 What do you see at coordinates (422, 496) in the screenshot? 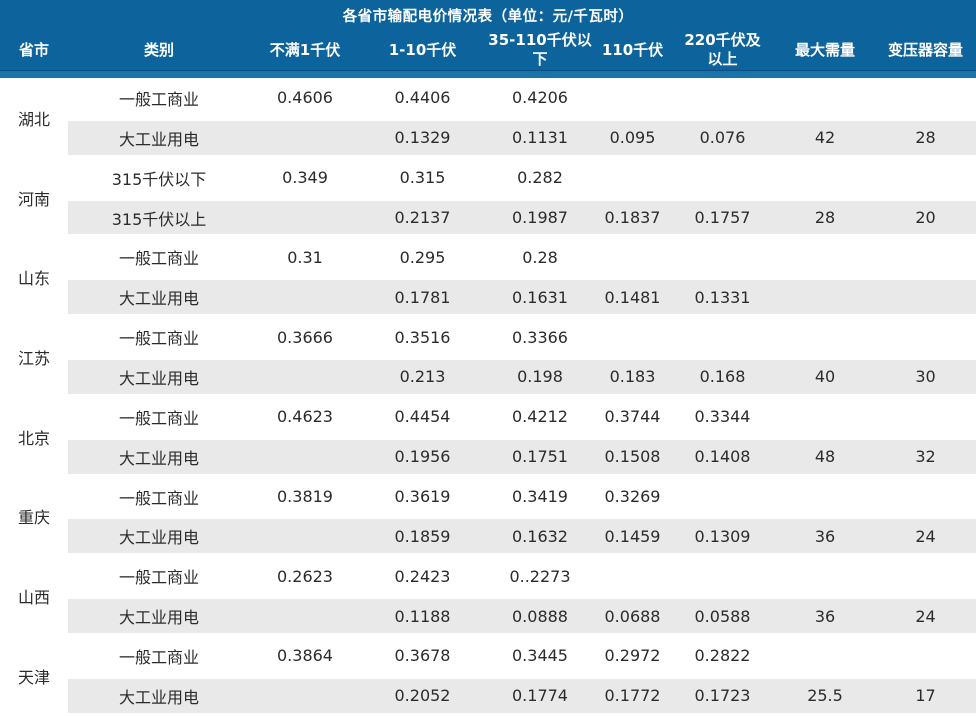
I see `value-cell: 0.3619` at bounding box center [422, 496].